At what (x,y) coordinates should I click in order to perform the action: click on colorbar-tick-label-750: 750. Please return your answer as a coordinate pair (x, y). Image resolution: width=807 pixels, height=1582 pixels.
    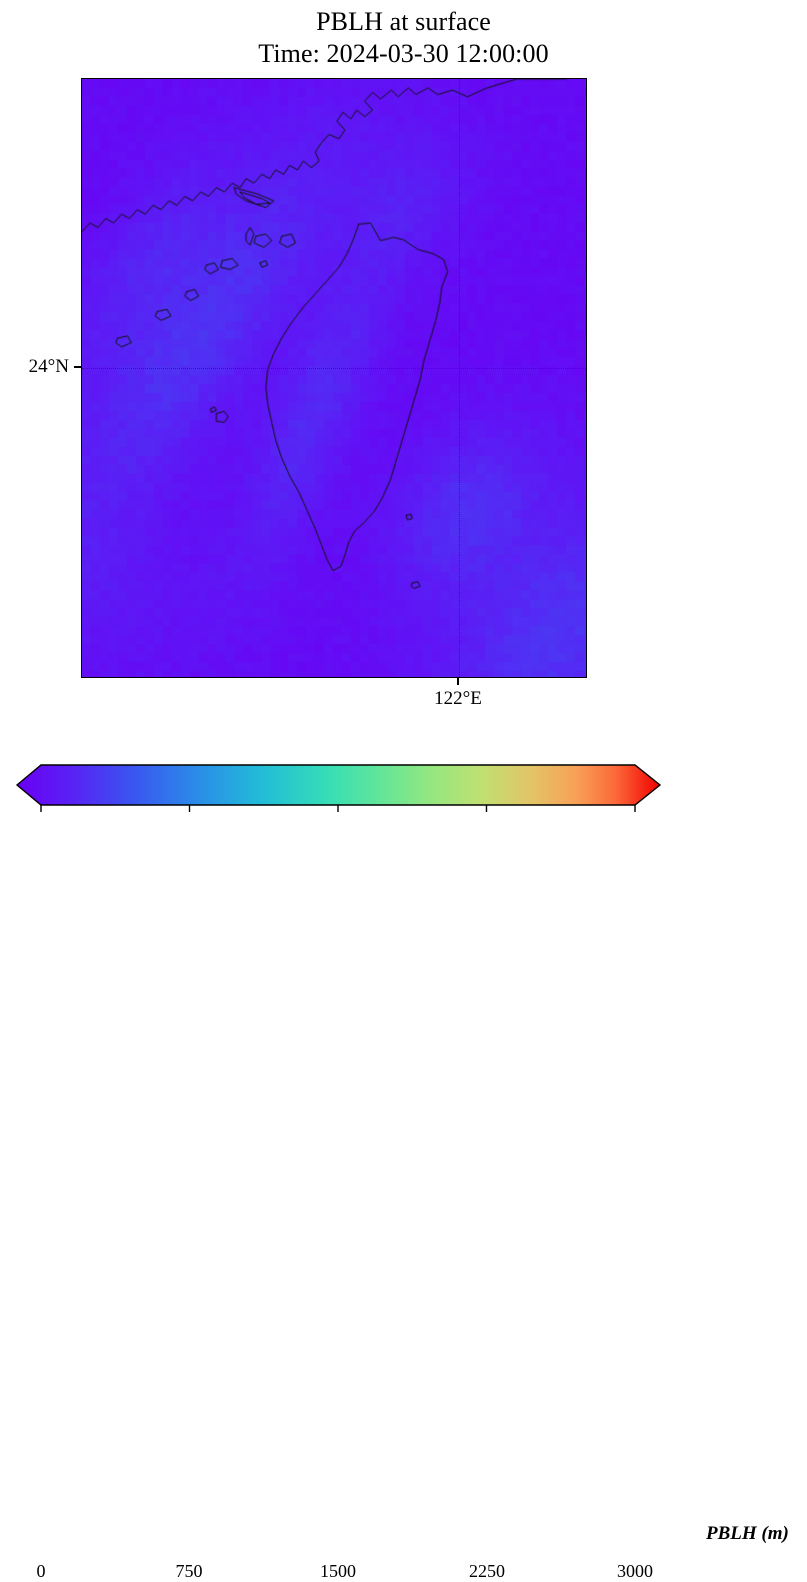
    Looking at the image, I should click on (189, 1571).